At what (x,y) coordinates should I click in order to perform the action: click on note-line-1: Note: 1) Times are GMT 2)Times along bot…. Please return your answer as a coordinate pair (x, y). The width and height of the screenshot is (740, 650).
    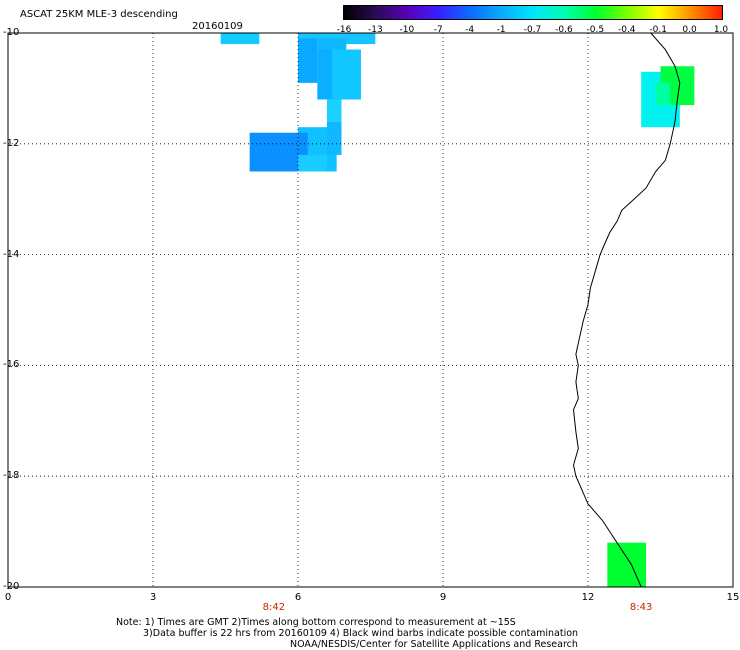
    Looking at the image, I should click on (316, 622).